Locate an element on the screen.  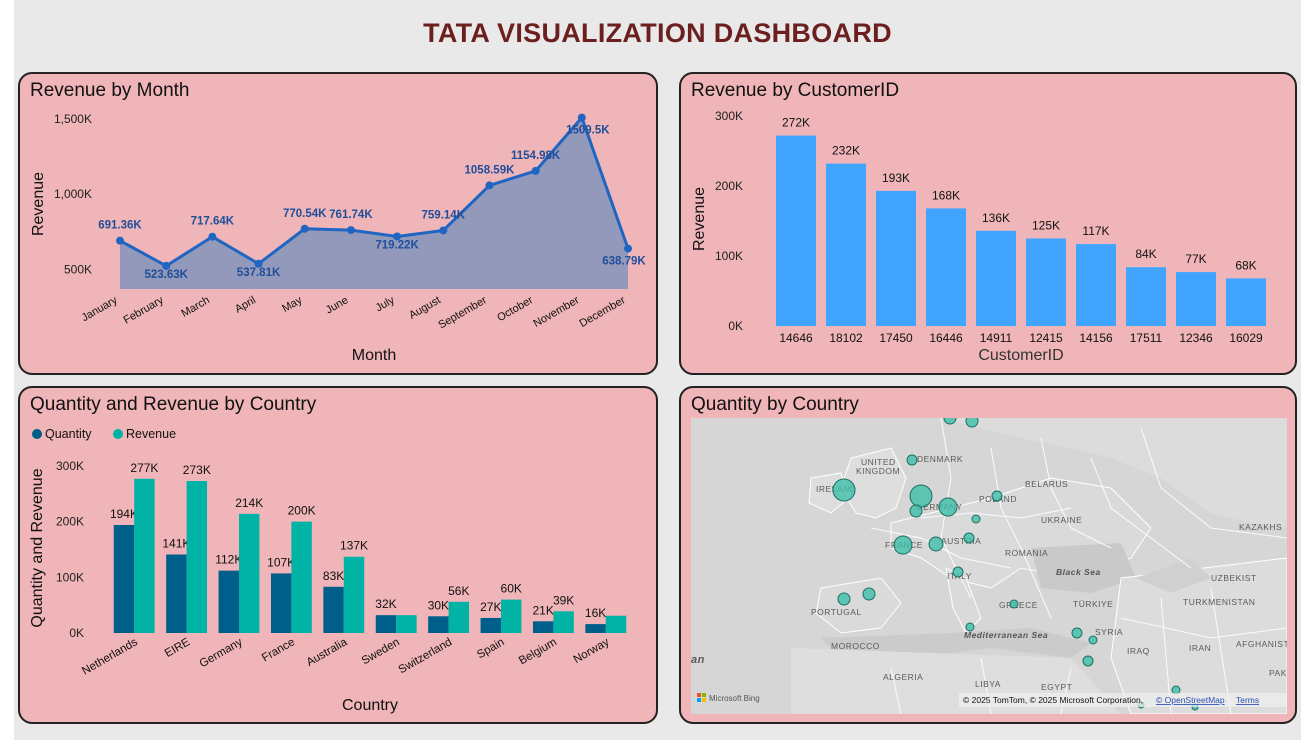
panel-title: Quantity by Country is located at coordinates (775, 404).